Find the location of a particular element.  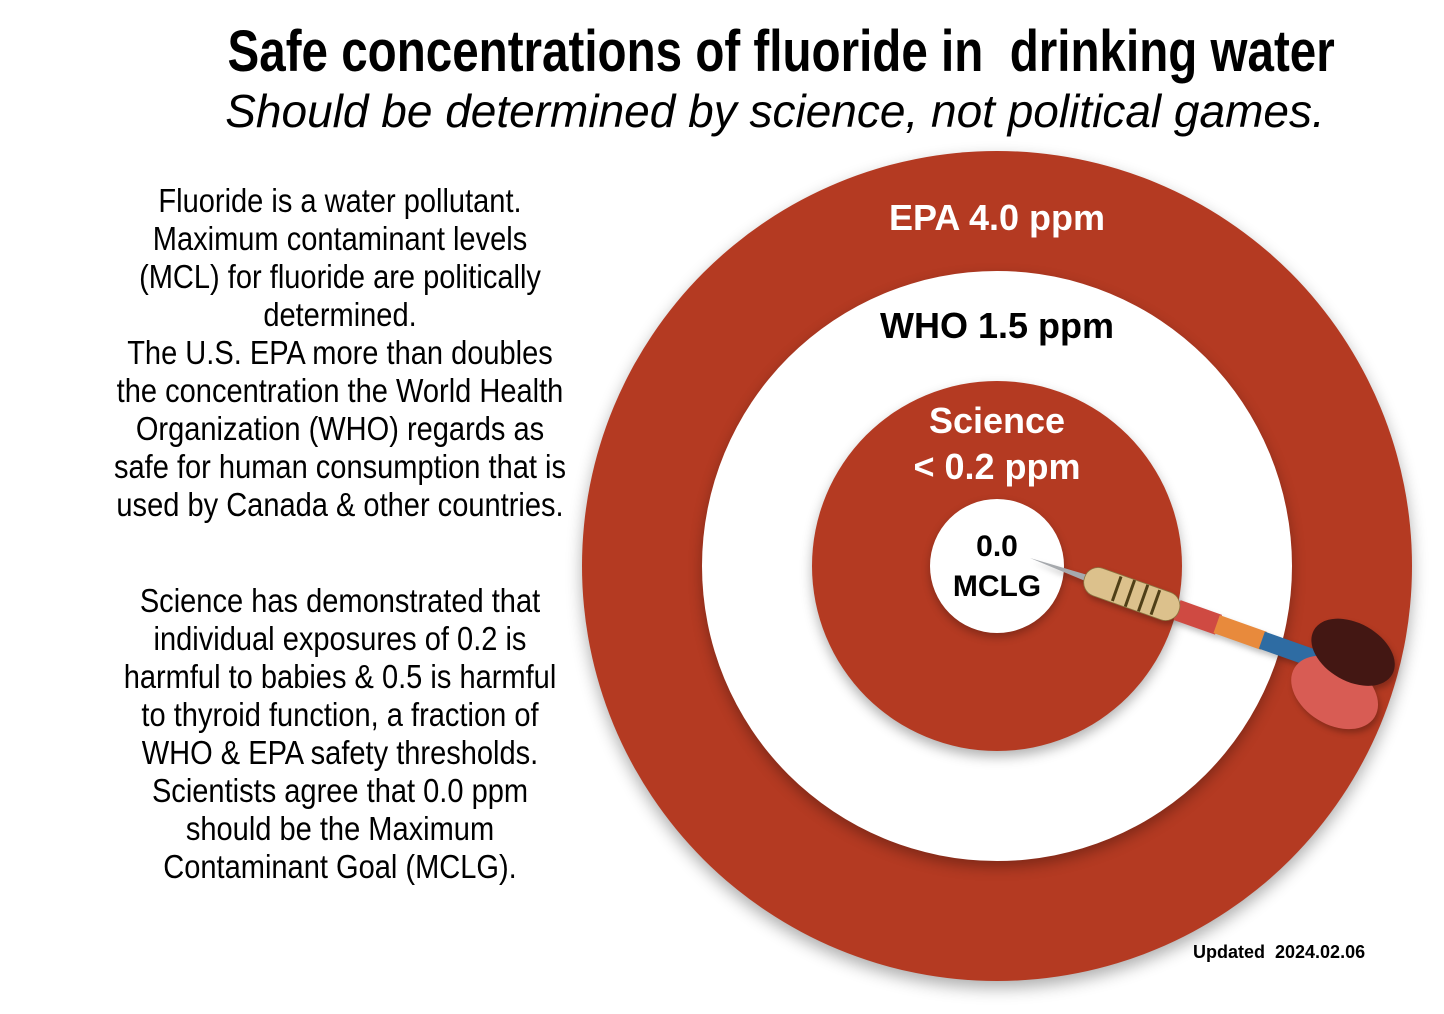

dart-shaft-red-segment is located at coordinates (1198, 617).